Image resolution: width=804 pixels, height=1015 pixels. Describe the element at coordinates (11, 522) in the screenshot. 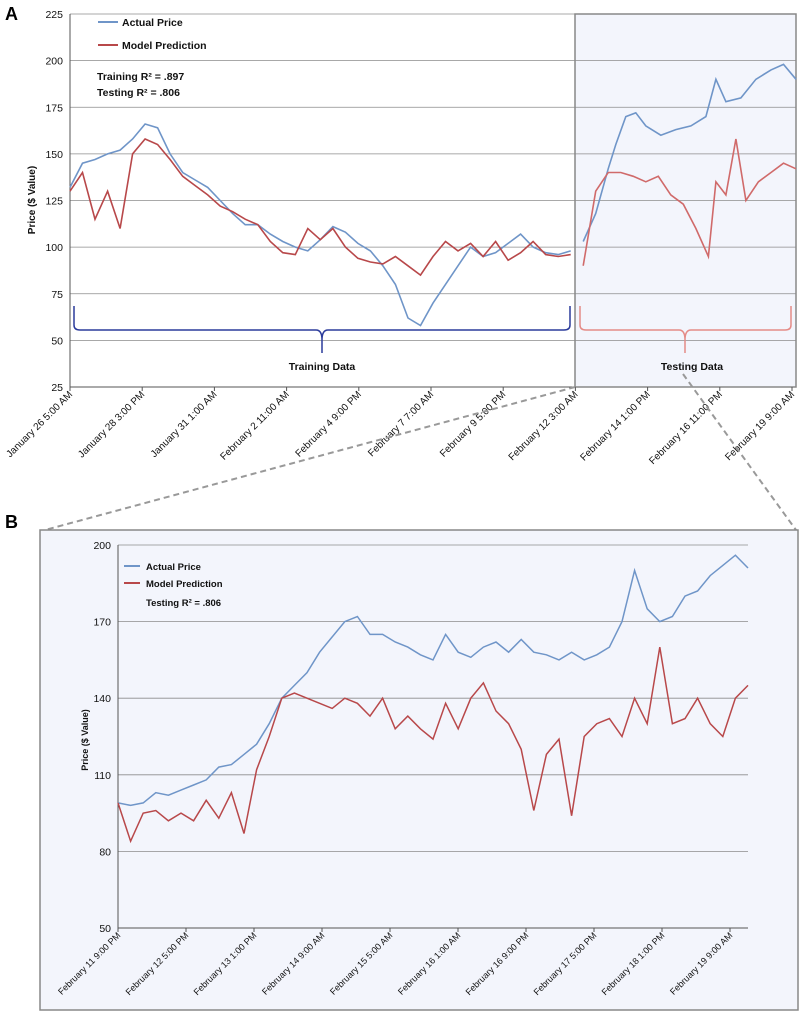

I see `panel-b-letter: B` at that location.